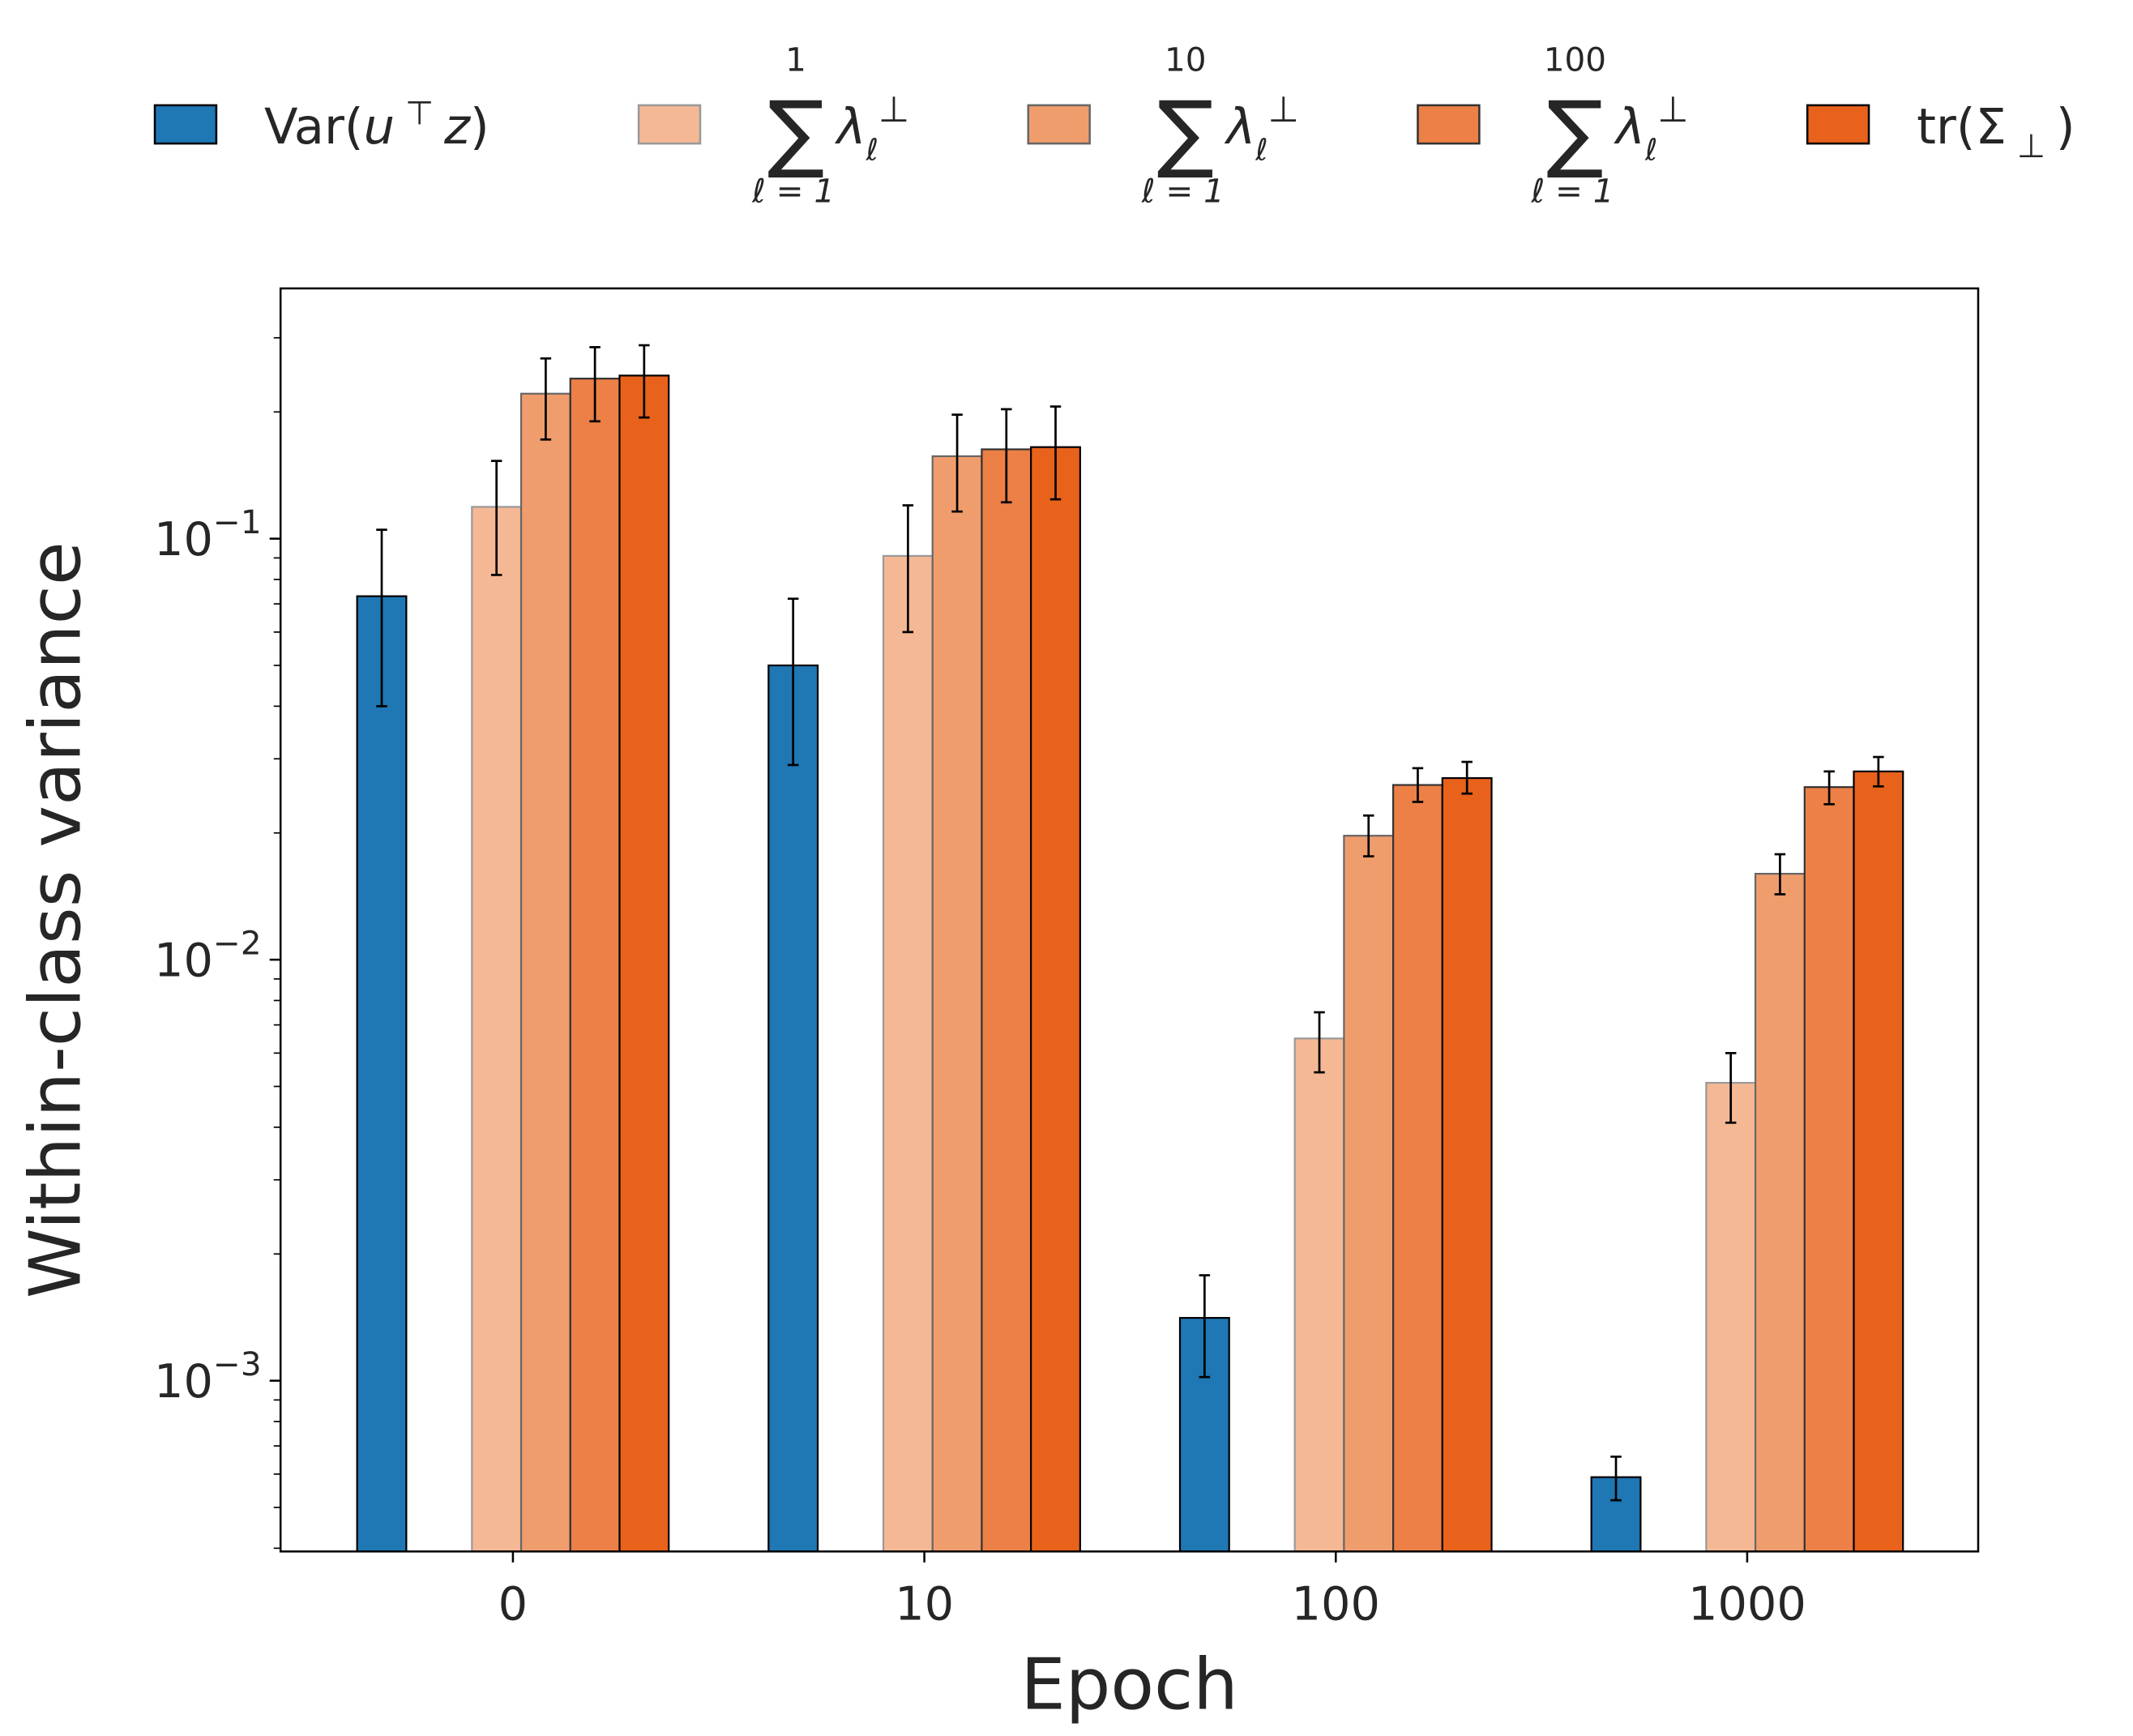 This screenshot has width=2133, height=1736. What do you see at coordinates (376, 124) in the screenshot?
I see `legend-label: Var(u ⊤ z)` at bounding box center [376, 124].